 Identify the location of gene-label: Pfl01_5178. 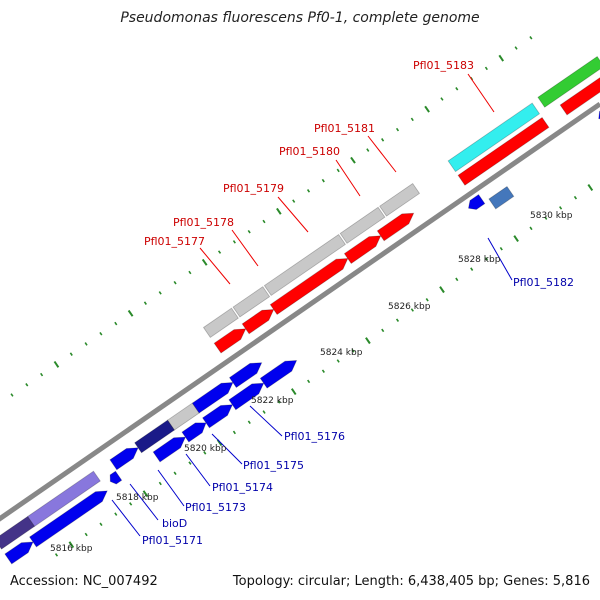
(203, 222).